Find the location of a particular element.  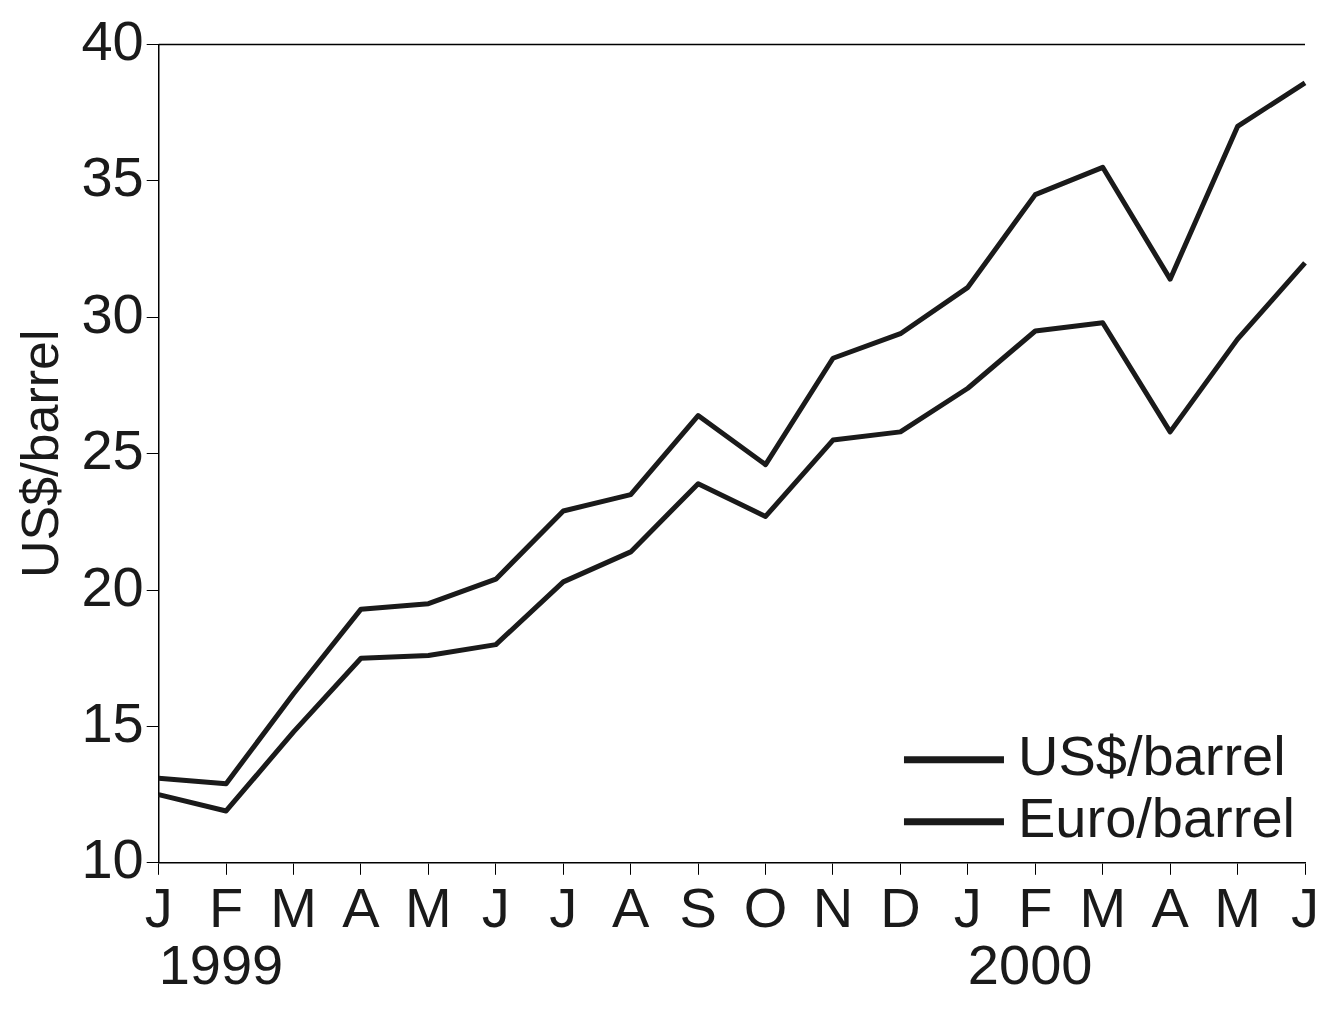

y-tick-label: 20 is located at coordinates (112, 586).